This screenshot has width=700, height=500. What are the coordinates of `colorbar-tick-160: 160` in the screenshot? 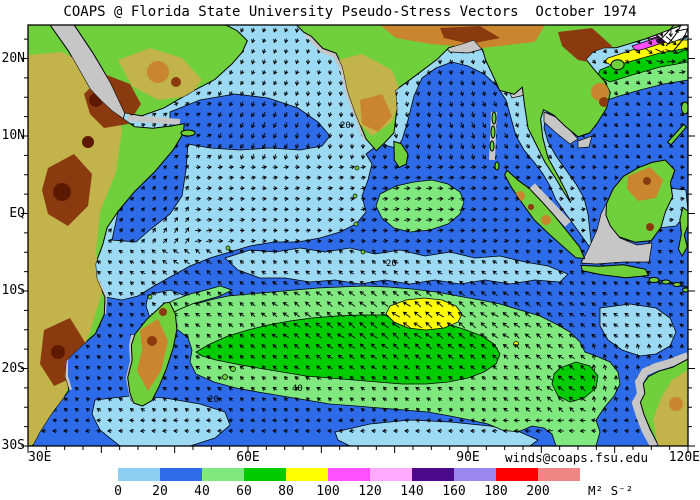 It's located at (454, 491).